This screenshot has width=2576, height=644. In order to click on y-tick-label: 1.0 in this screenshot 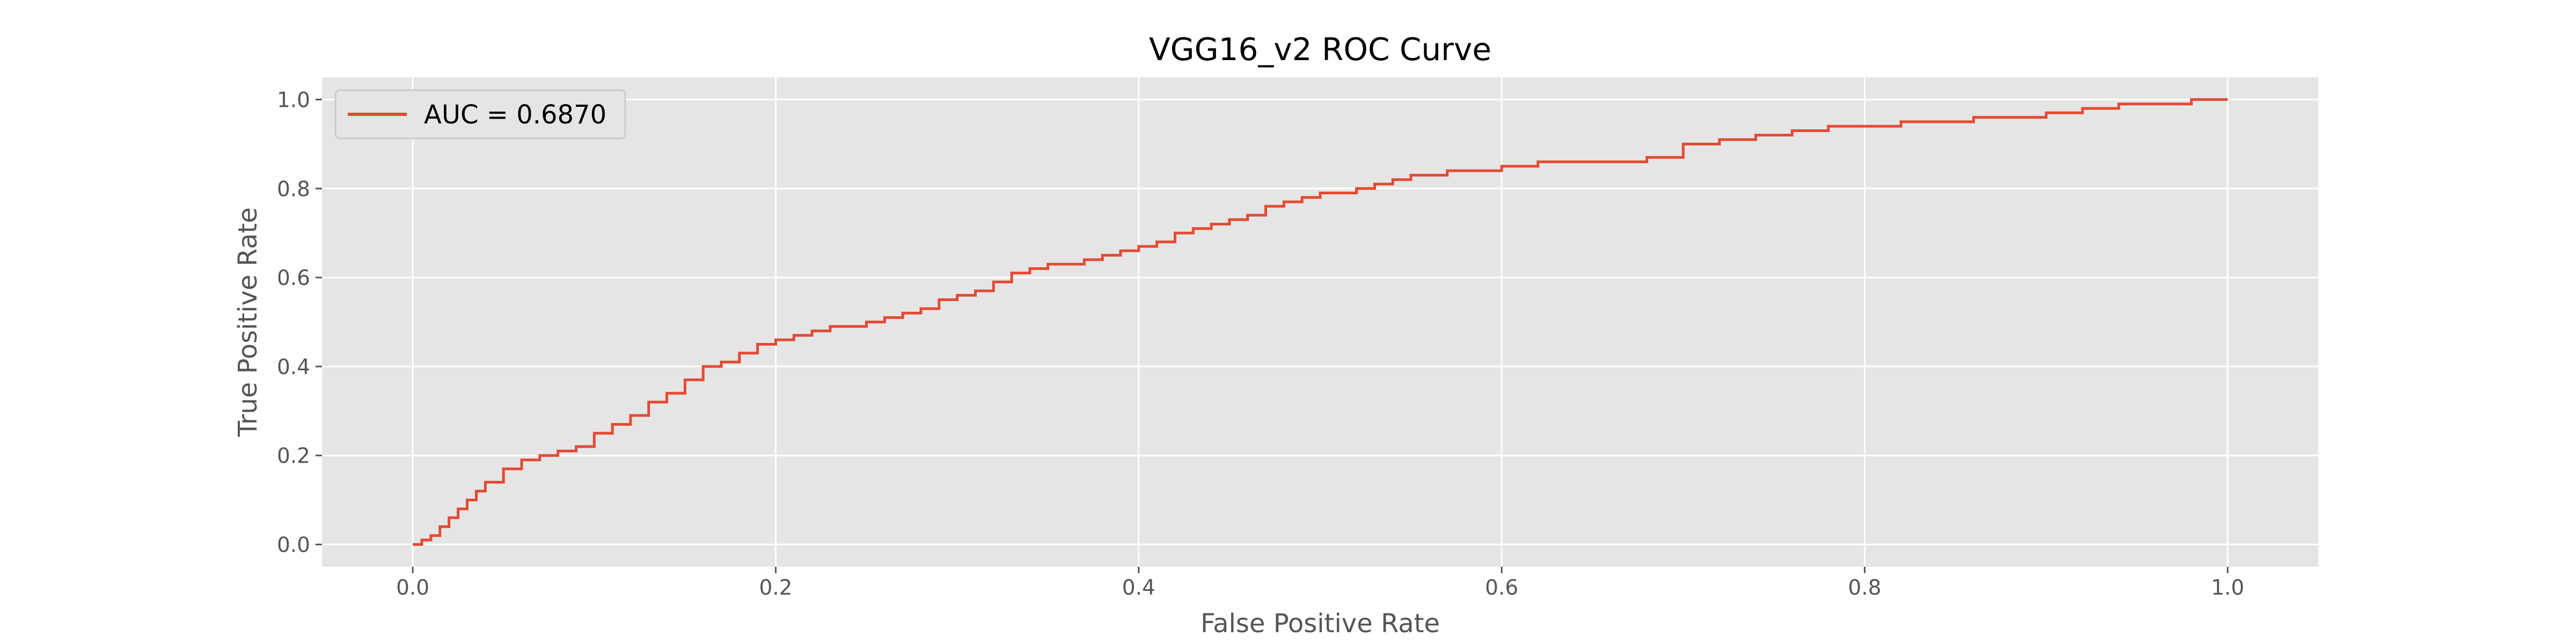, I will do `click(293, 100)`.